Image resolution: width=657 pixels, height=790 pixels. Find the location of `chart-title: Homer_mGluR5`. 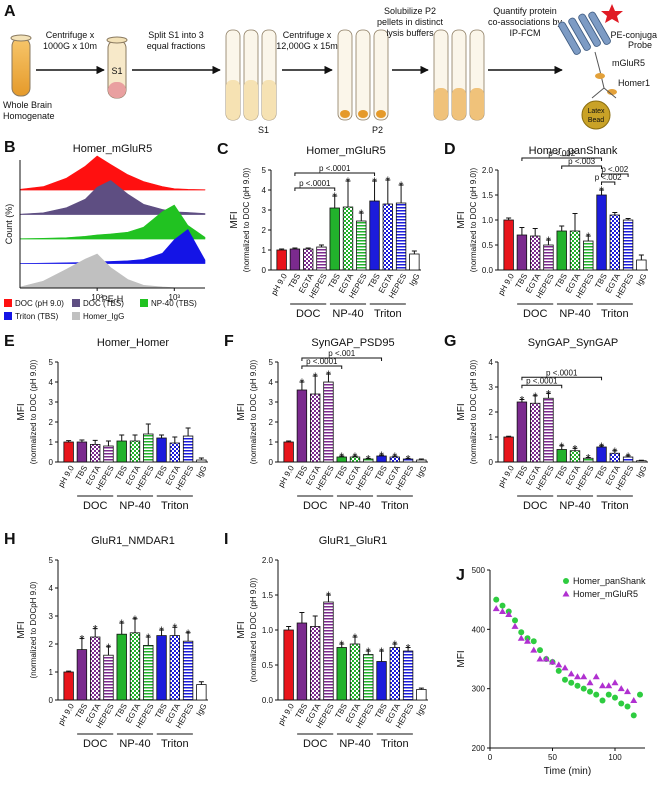

chart-title: Homer_mGluR5 is located at coordinates (345, 151).